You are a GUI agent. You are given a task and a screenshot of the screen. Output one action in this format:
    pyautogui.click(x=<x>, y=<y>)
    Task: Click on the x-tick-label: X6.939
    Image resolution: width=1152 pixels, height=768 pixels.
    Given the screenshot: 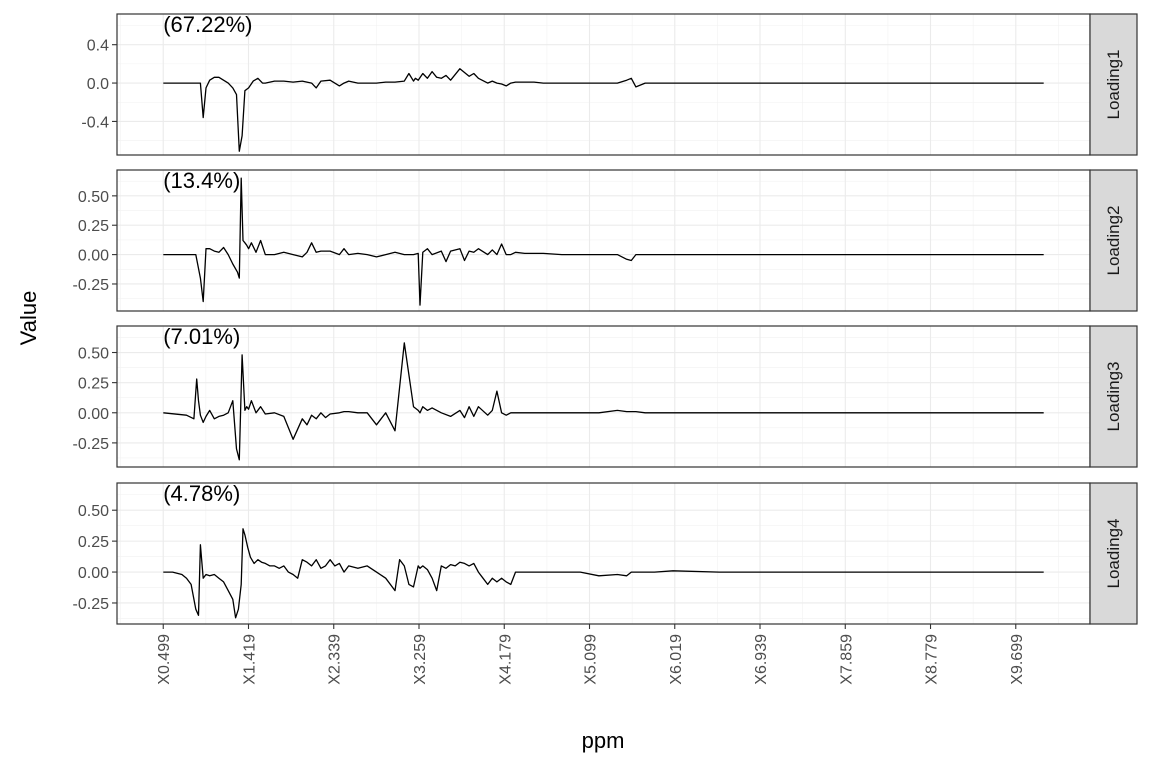 What is the action you would take?
    pyautogui.click(x=761, y=659)
    